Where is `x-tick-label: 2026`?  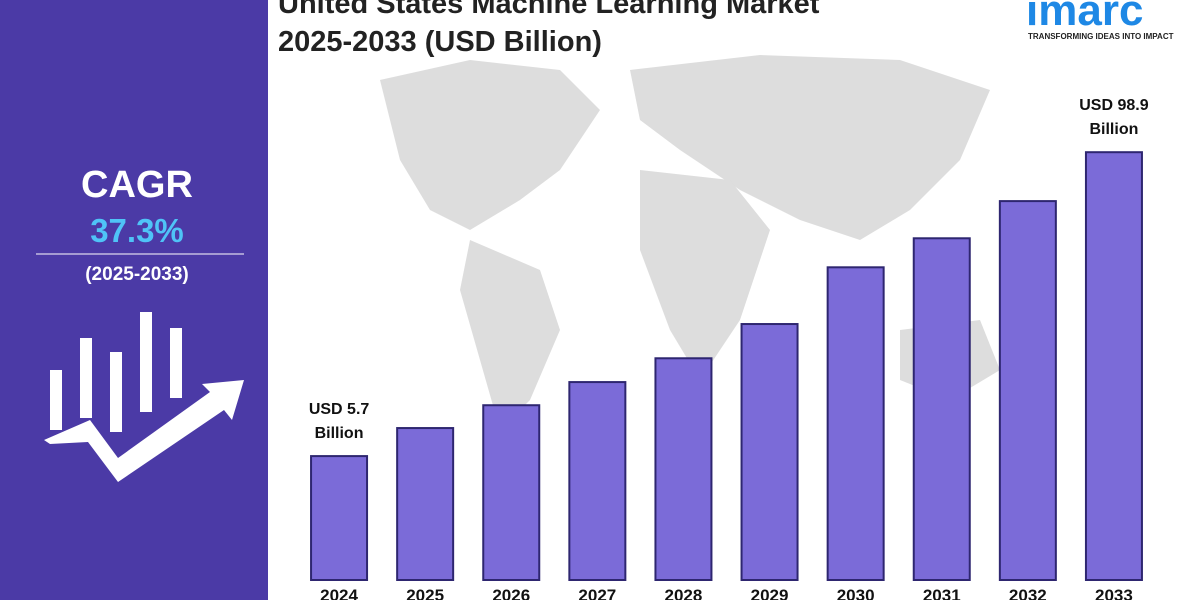
x-tick-label: 2026 is located at coordinates (511, 593).